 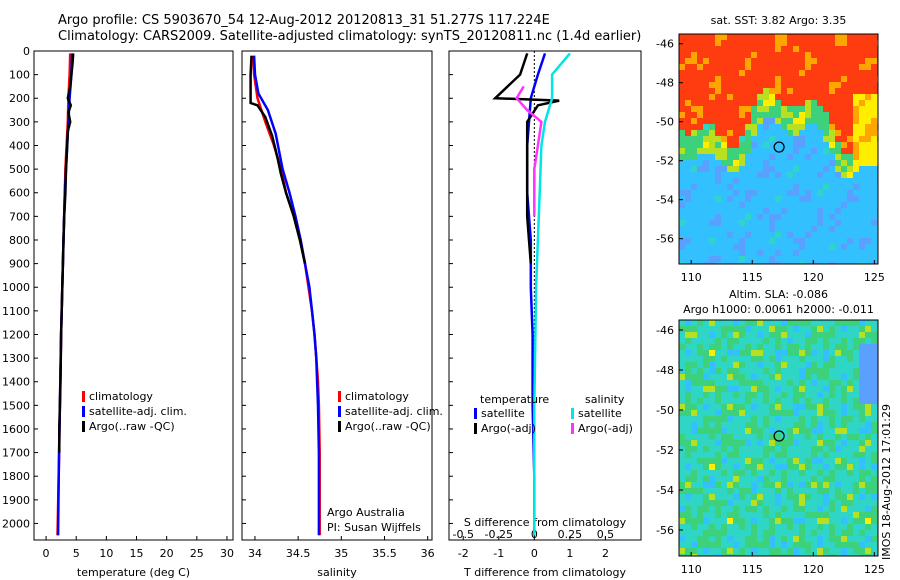 I want to click on map-y-tick-label: -50, so click(x=665, y=122).